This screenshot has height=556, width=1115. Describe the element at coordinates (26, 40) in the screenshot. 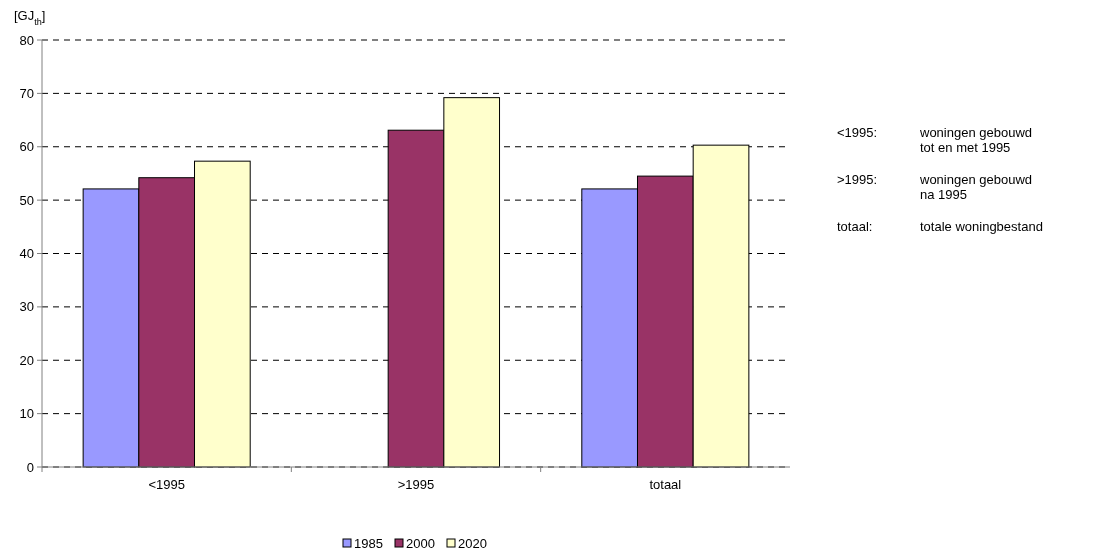

I see `y-tick-label: 80` at that location.